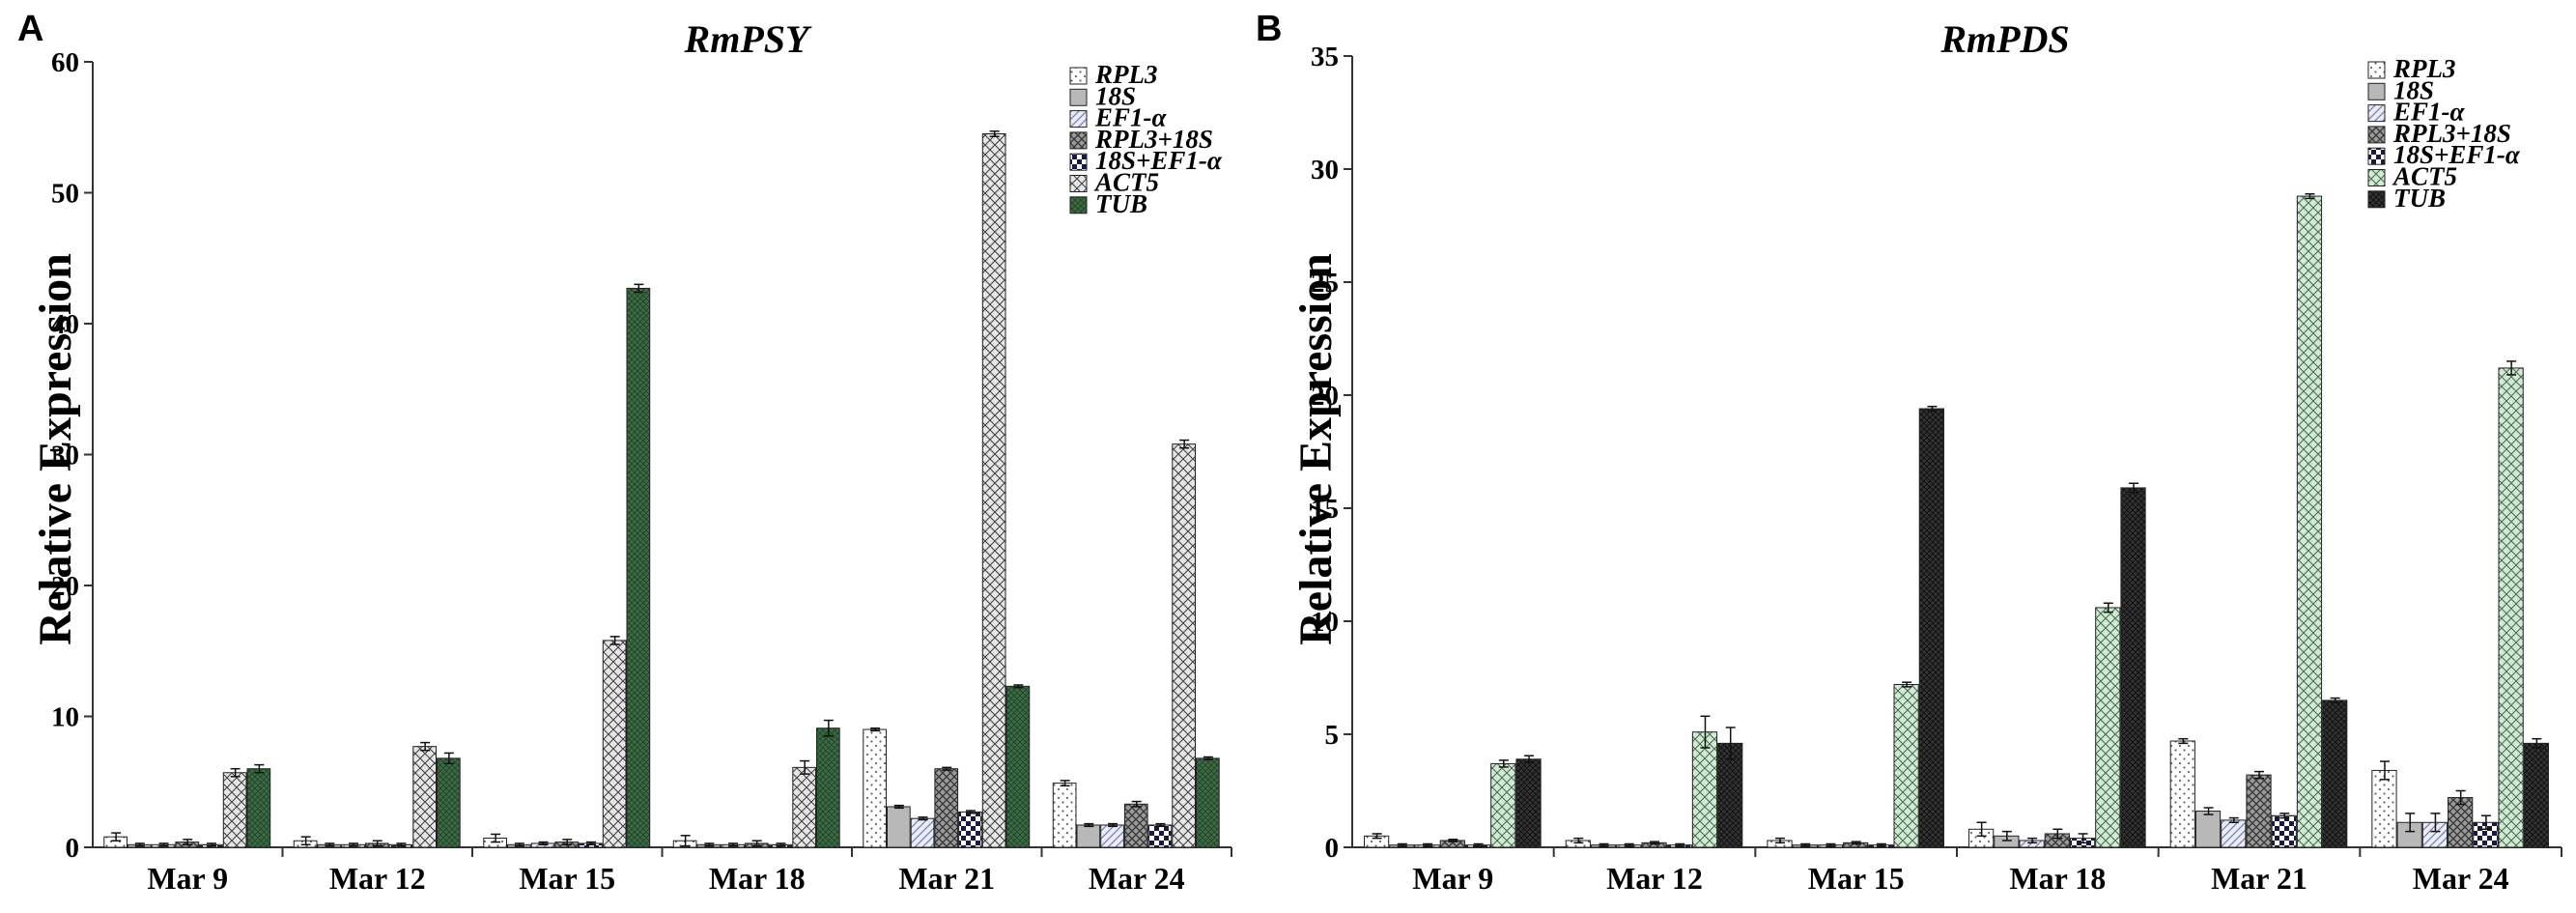 The width and height of the screenshot is (2576, 913). What do you see at coordinates (1126, 74) in the screenshot?
I see `legend-label: RPL3` at bounding box center [1126, 74].